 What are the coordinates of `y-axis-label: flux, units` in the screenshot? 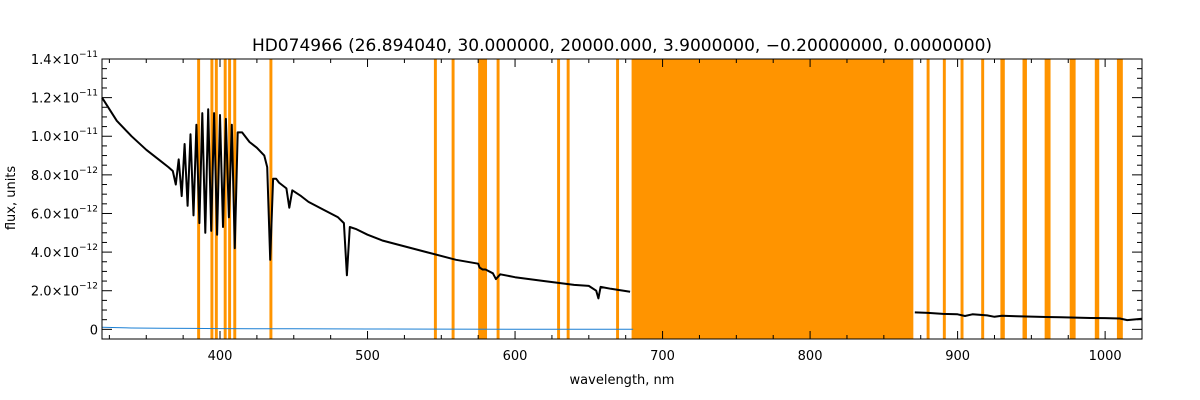 It's located at (11, 198).